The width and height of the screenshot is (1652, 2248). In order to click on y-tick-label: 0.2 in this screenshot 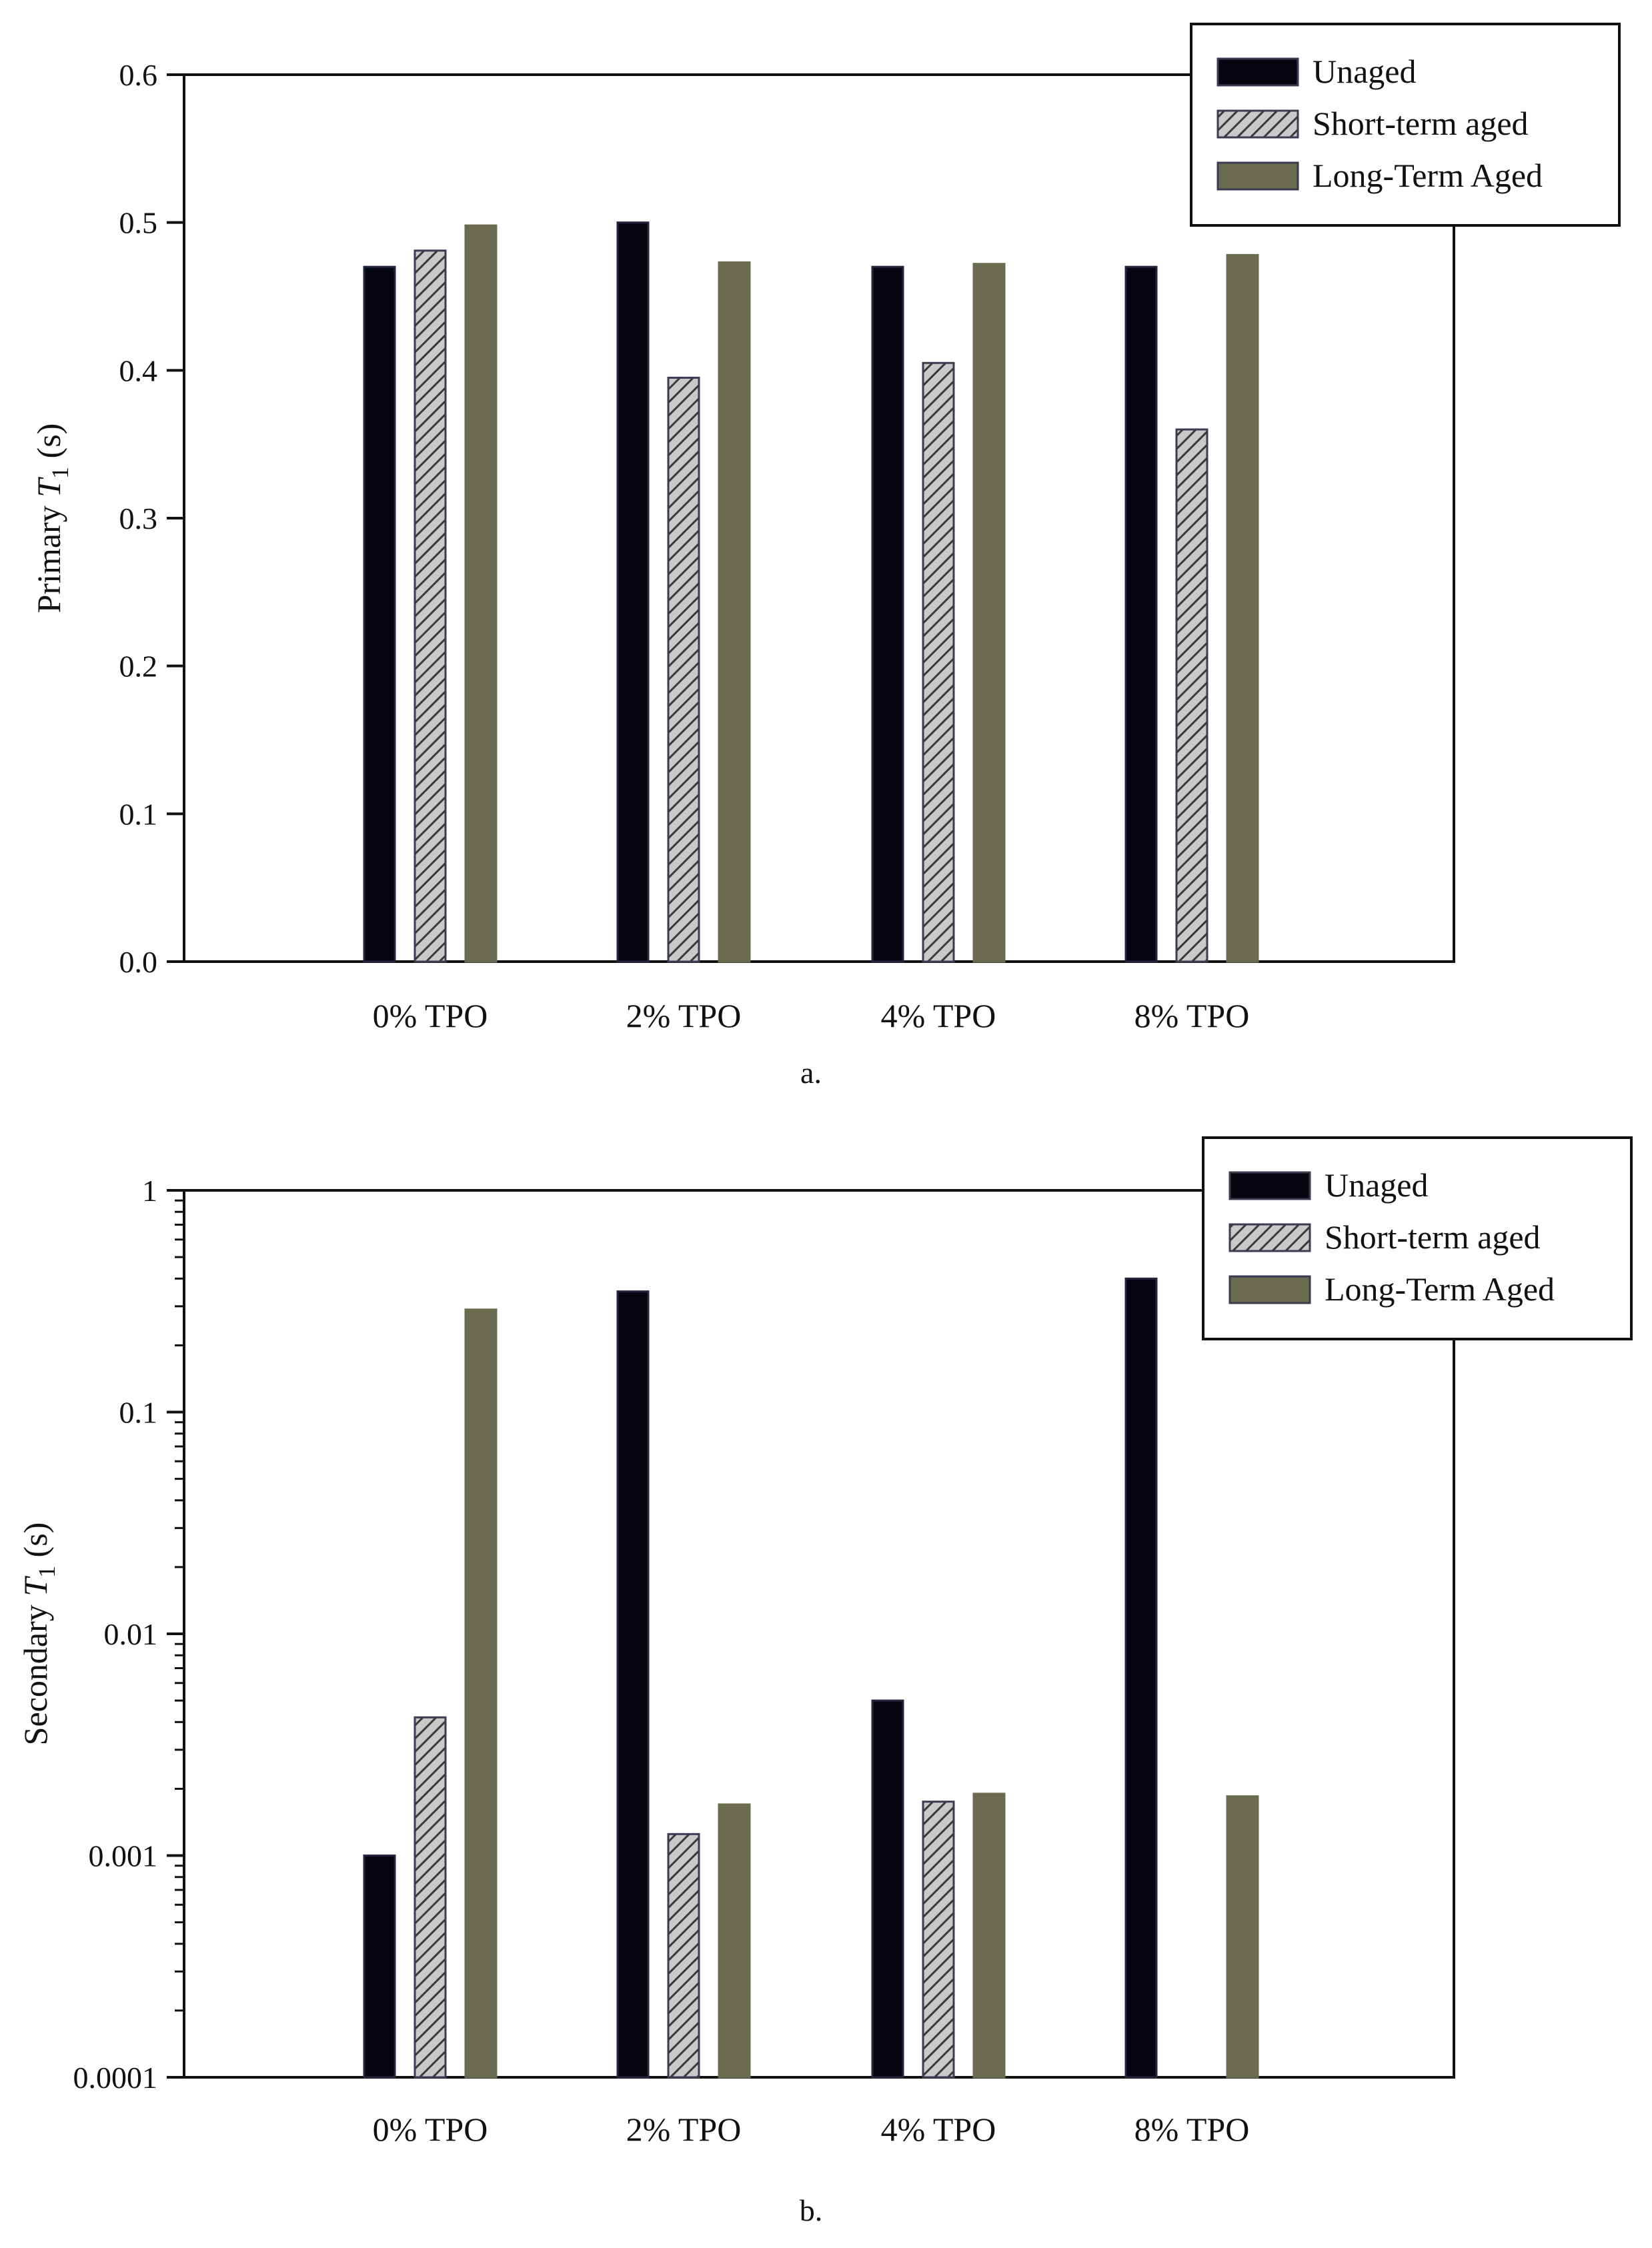, I will do `click(138, 667)`.